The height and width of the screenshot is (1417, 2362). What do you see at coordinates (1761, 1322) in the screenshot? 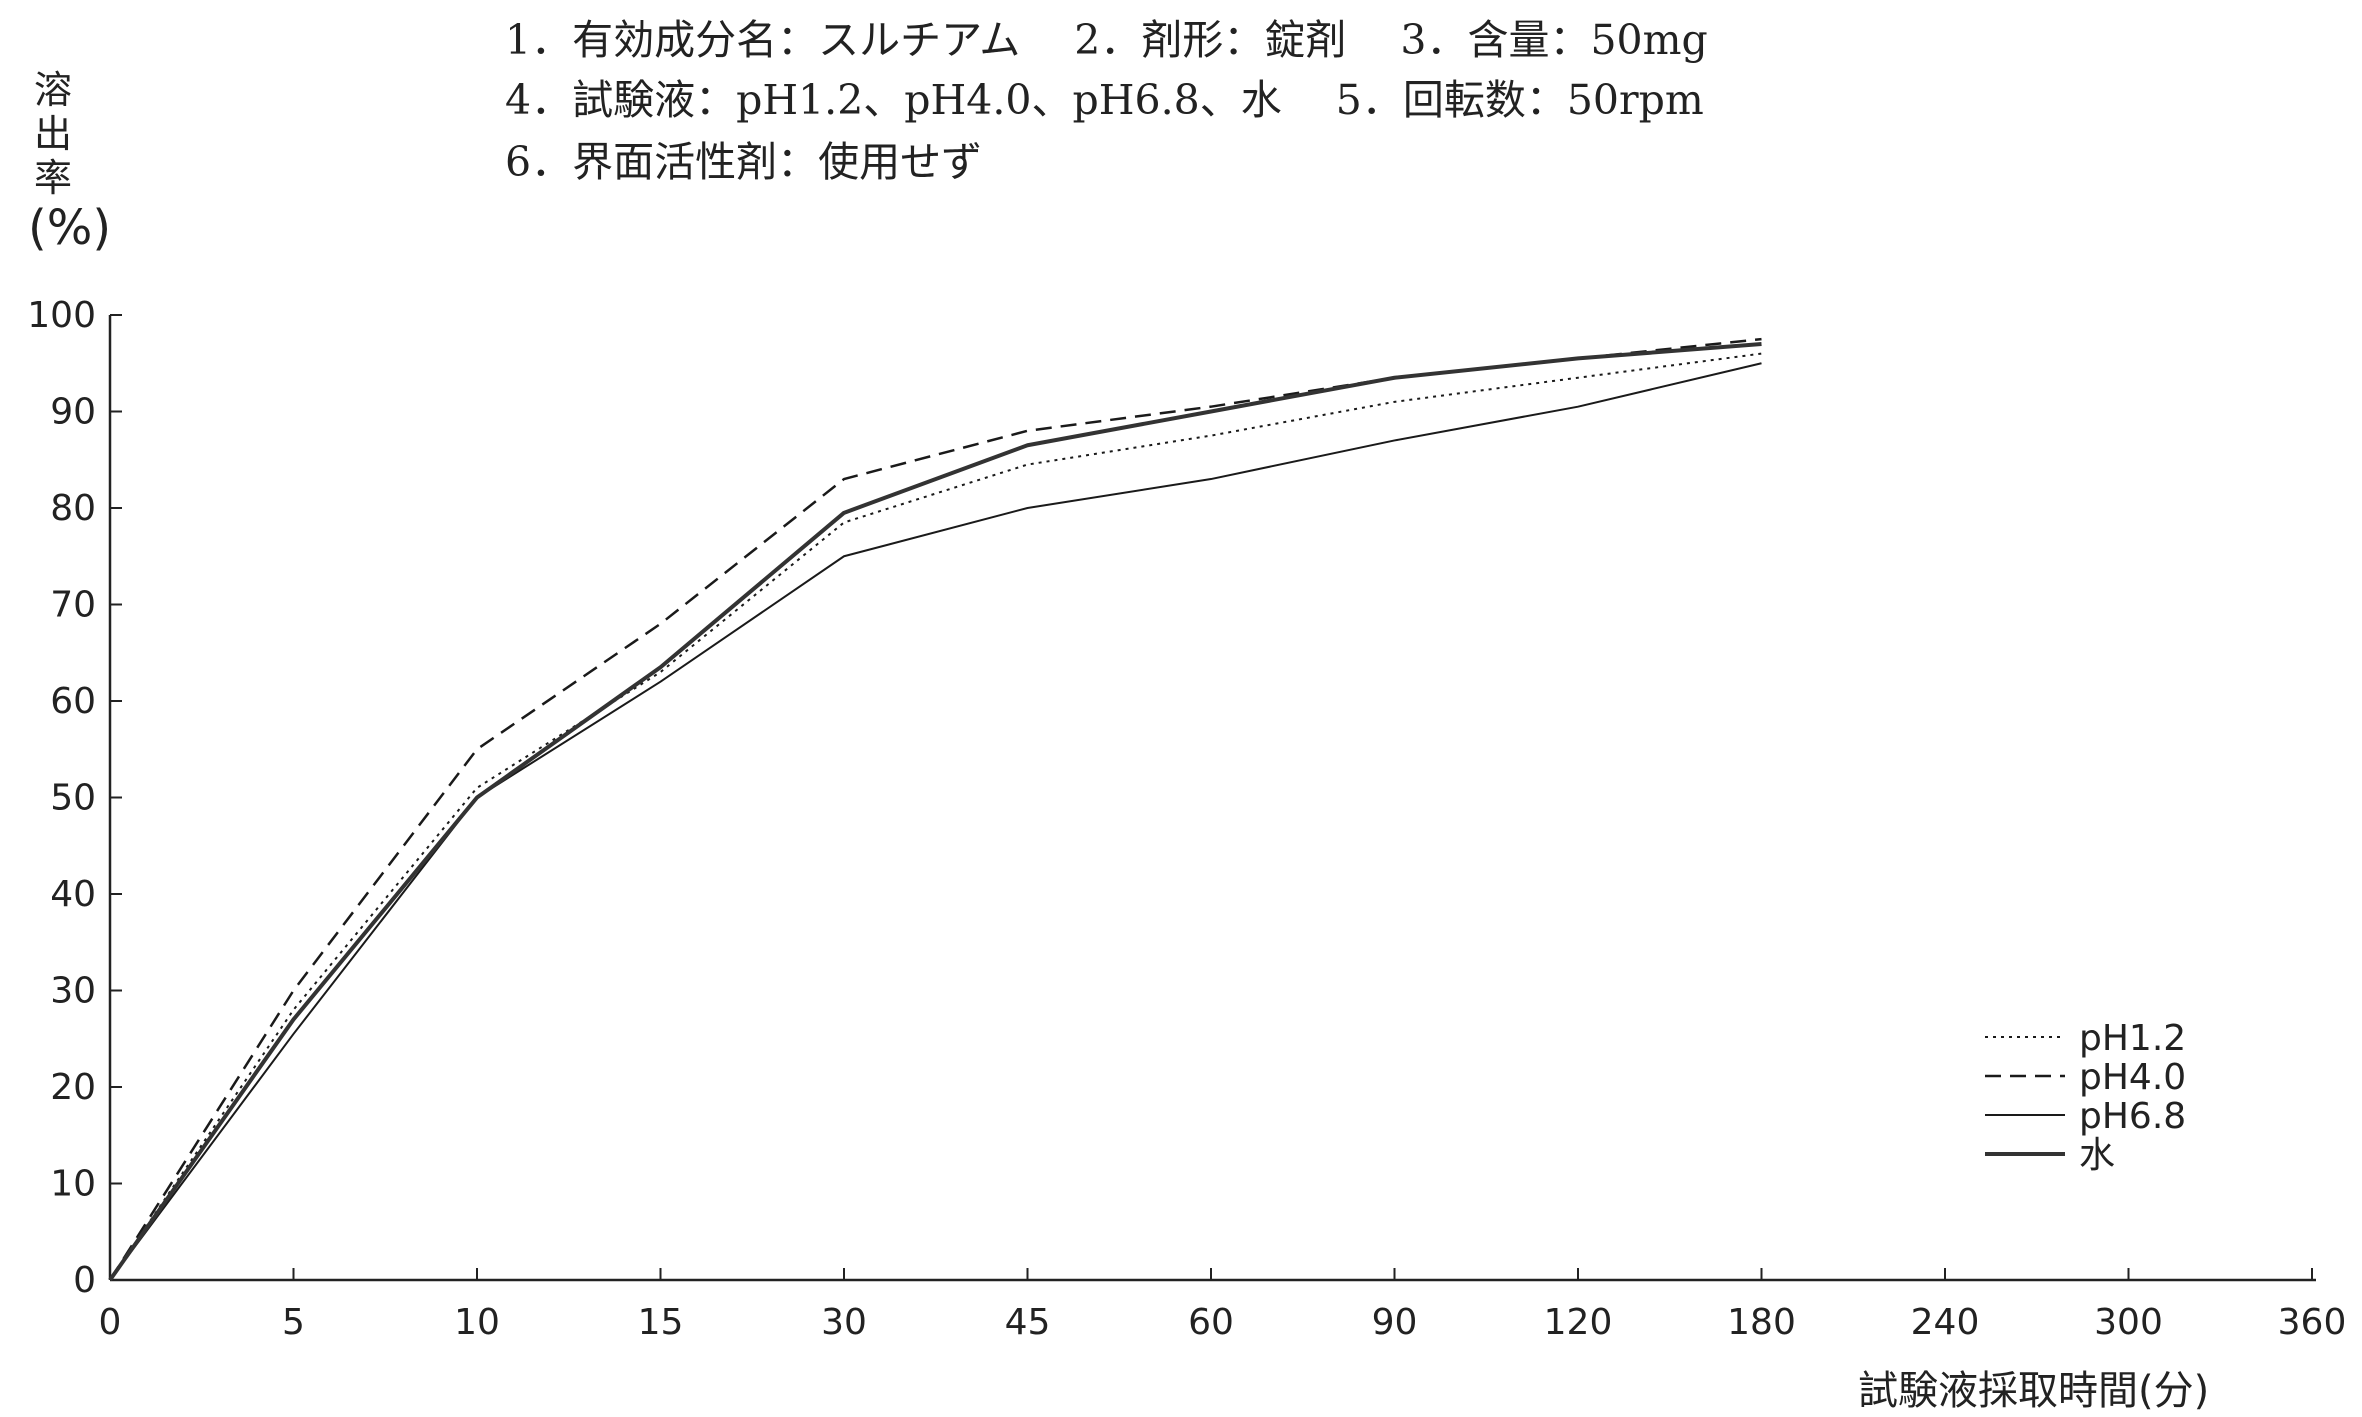
I see `x-tick-label: 180` at bounding box center [1761, 1322].